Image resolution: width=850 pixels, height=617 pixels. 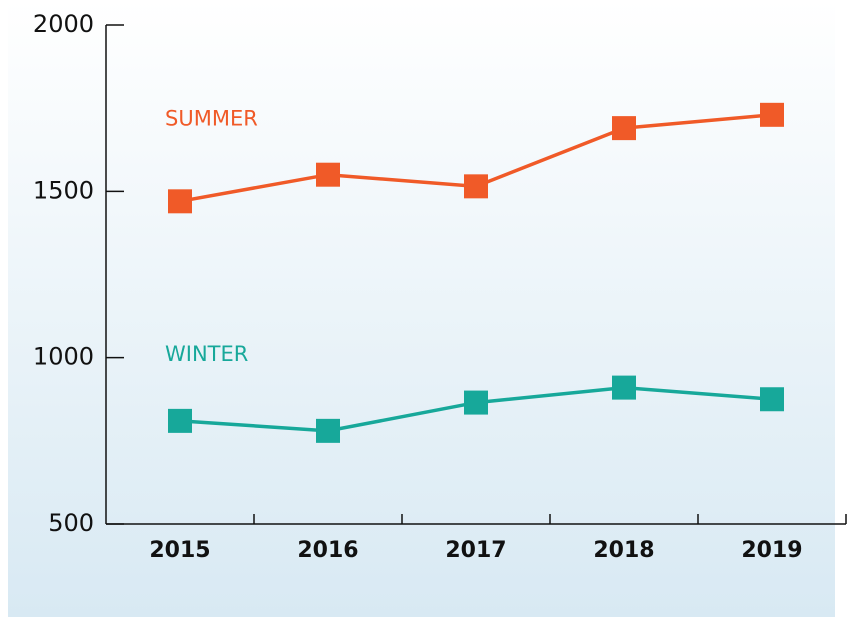 I want to click on x-tick-label: 2015, so click(x=179, y=550).